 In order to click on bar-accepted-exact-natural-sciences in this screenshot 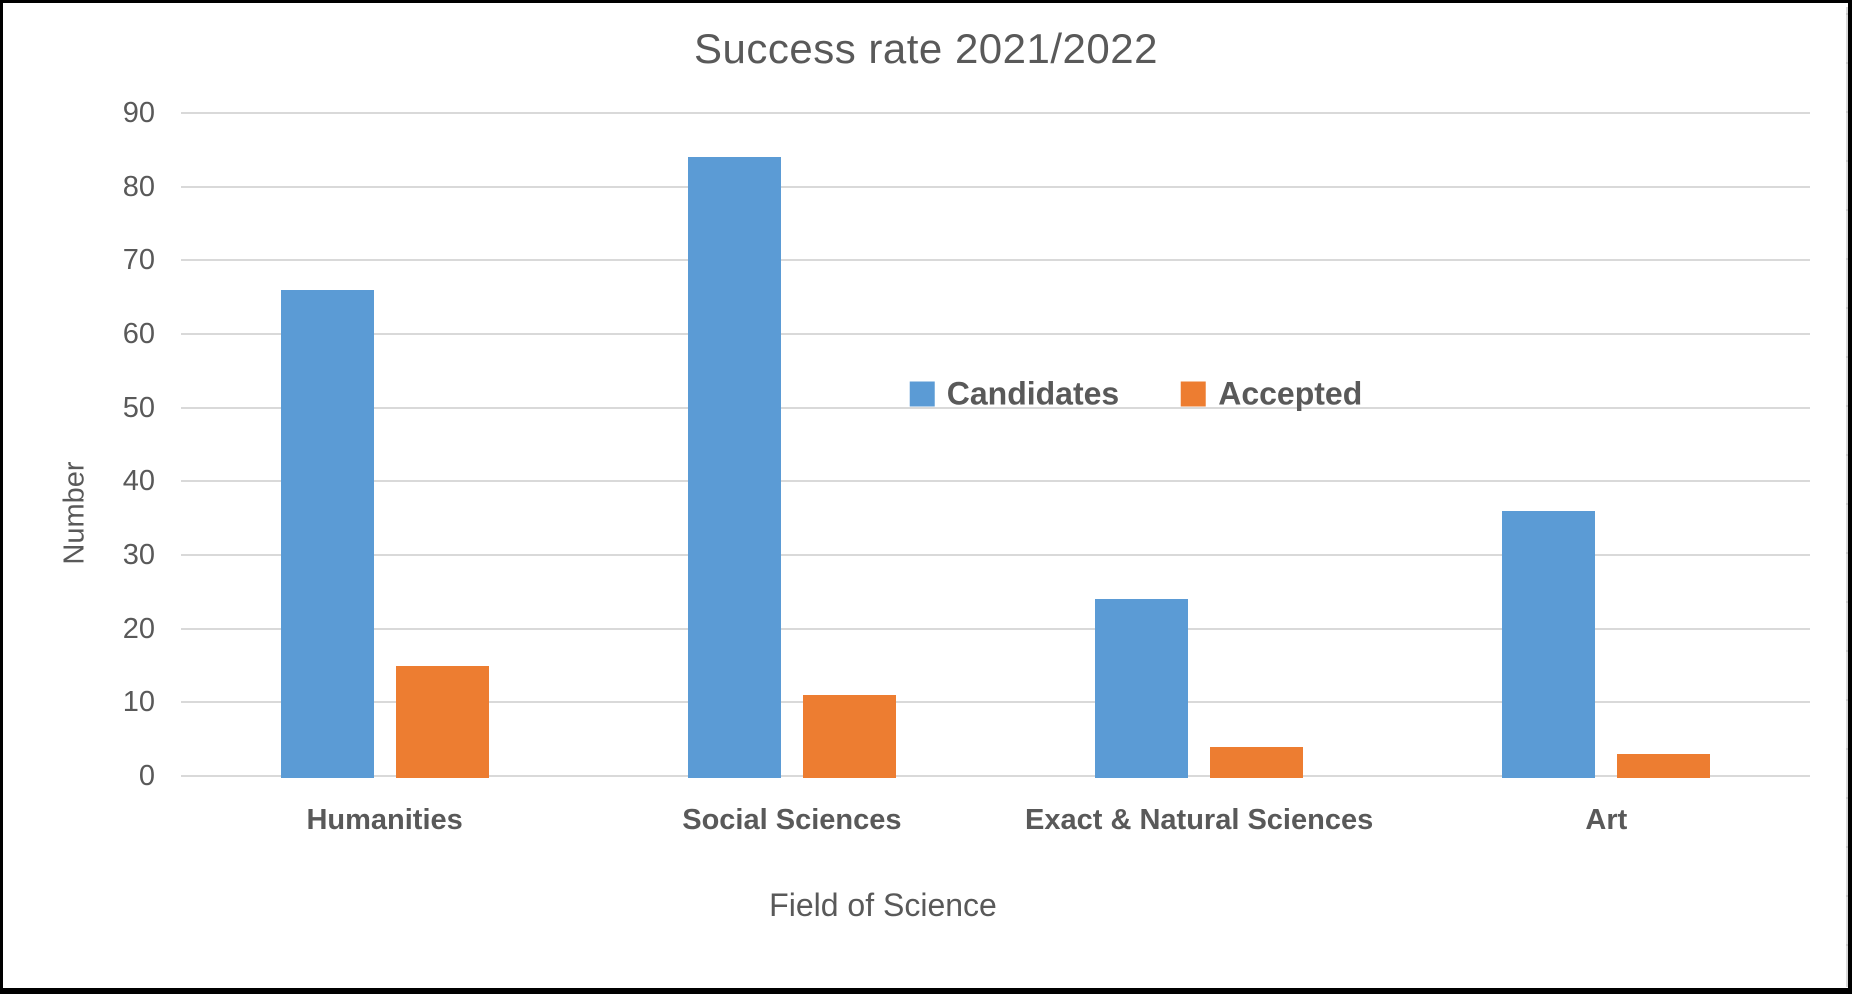, I will do `click(1257, 762)`.